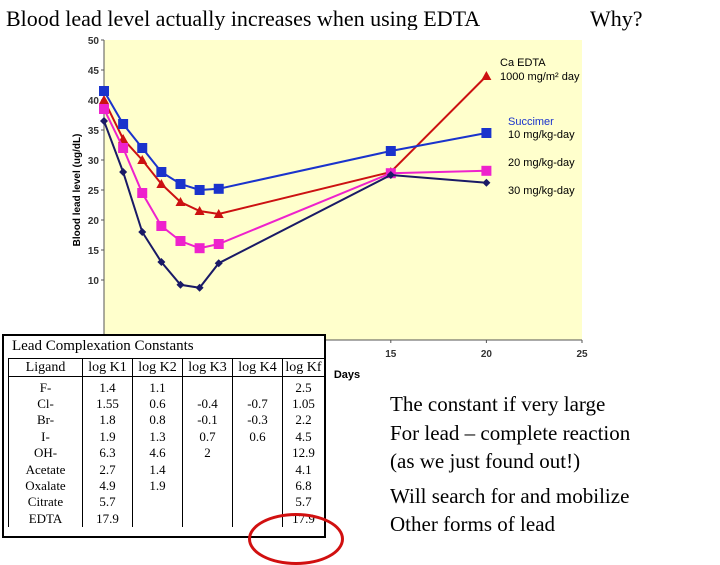 The width and height of the screenshot is (720, 565). I want to click on note-line: Will search for and mobilize, so click(510, 495).